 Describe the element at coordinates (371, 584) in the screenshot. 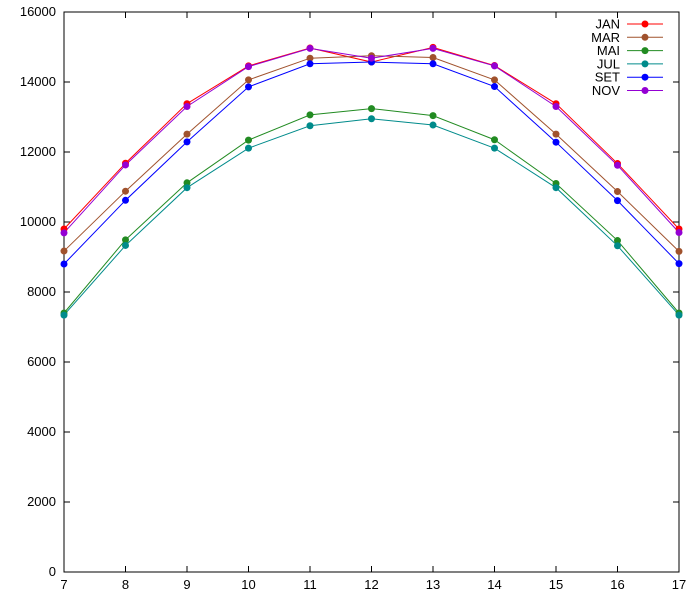

I see `x-tick-label: 12` at that location.